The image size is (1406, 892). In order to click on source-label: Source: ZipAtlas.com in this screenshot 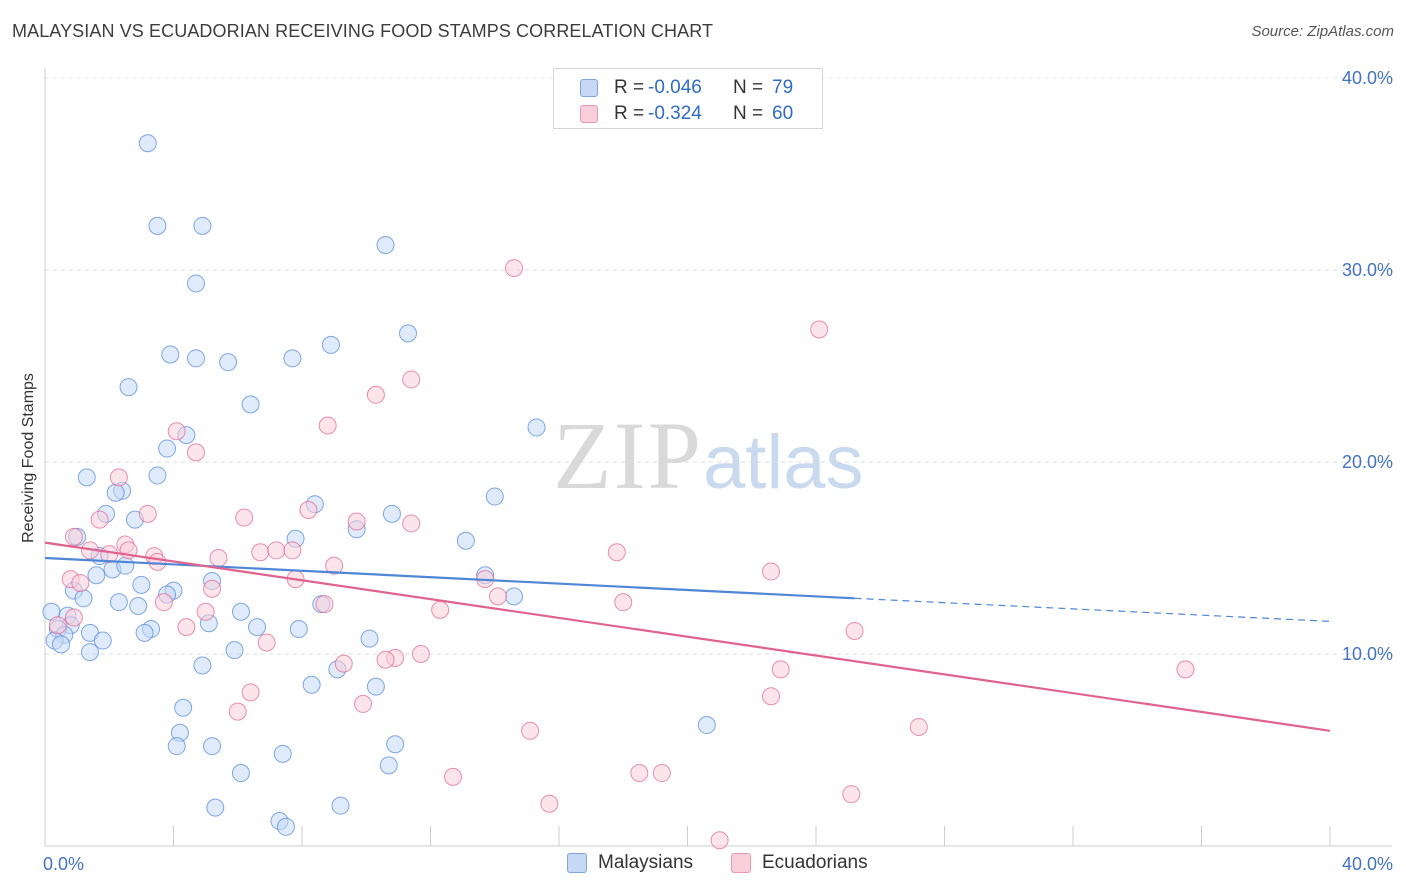, I will do `click(1322, 31)`.